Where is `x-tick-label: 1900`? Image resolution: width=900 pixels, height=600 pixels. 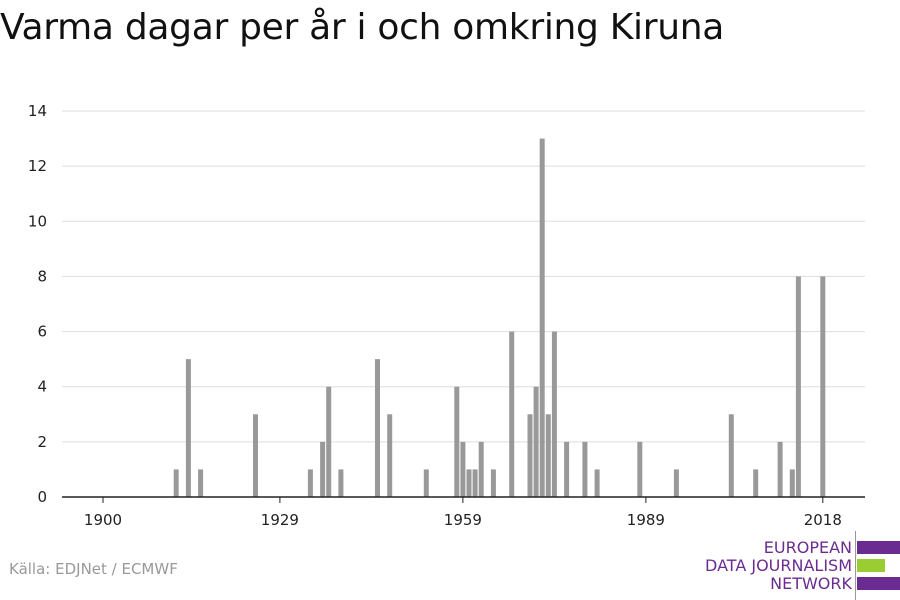
x-tick-label: 1900 is located at coordinates (103, 520).